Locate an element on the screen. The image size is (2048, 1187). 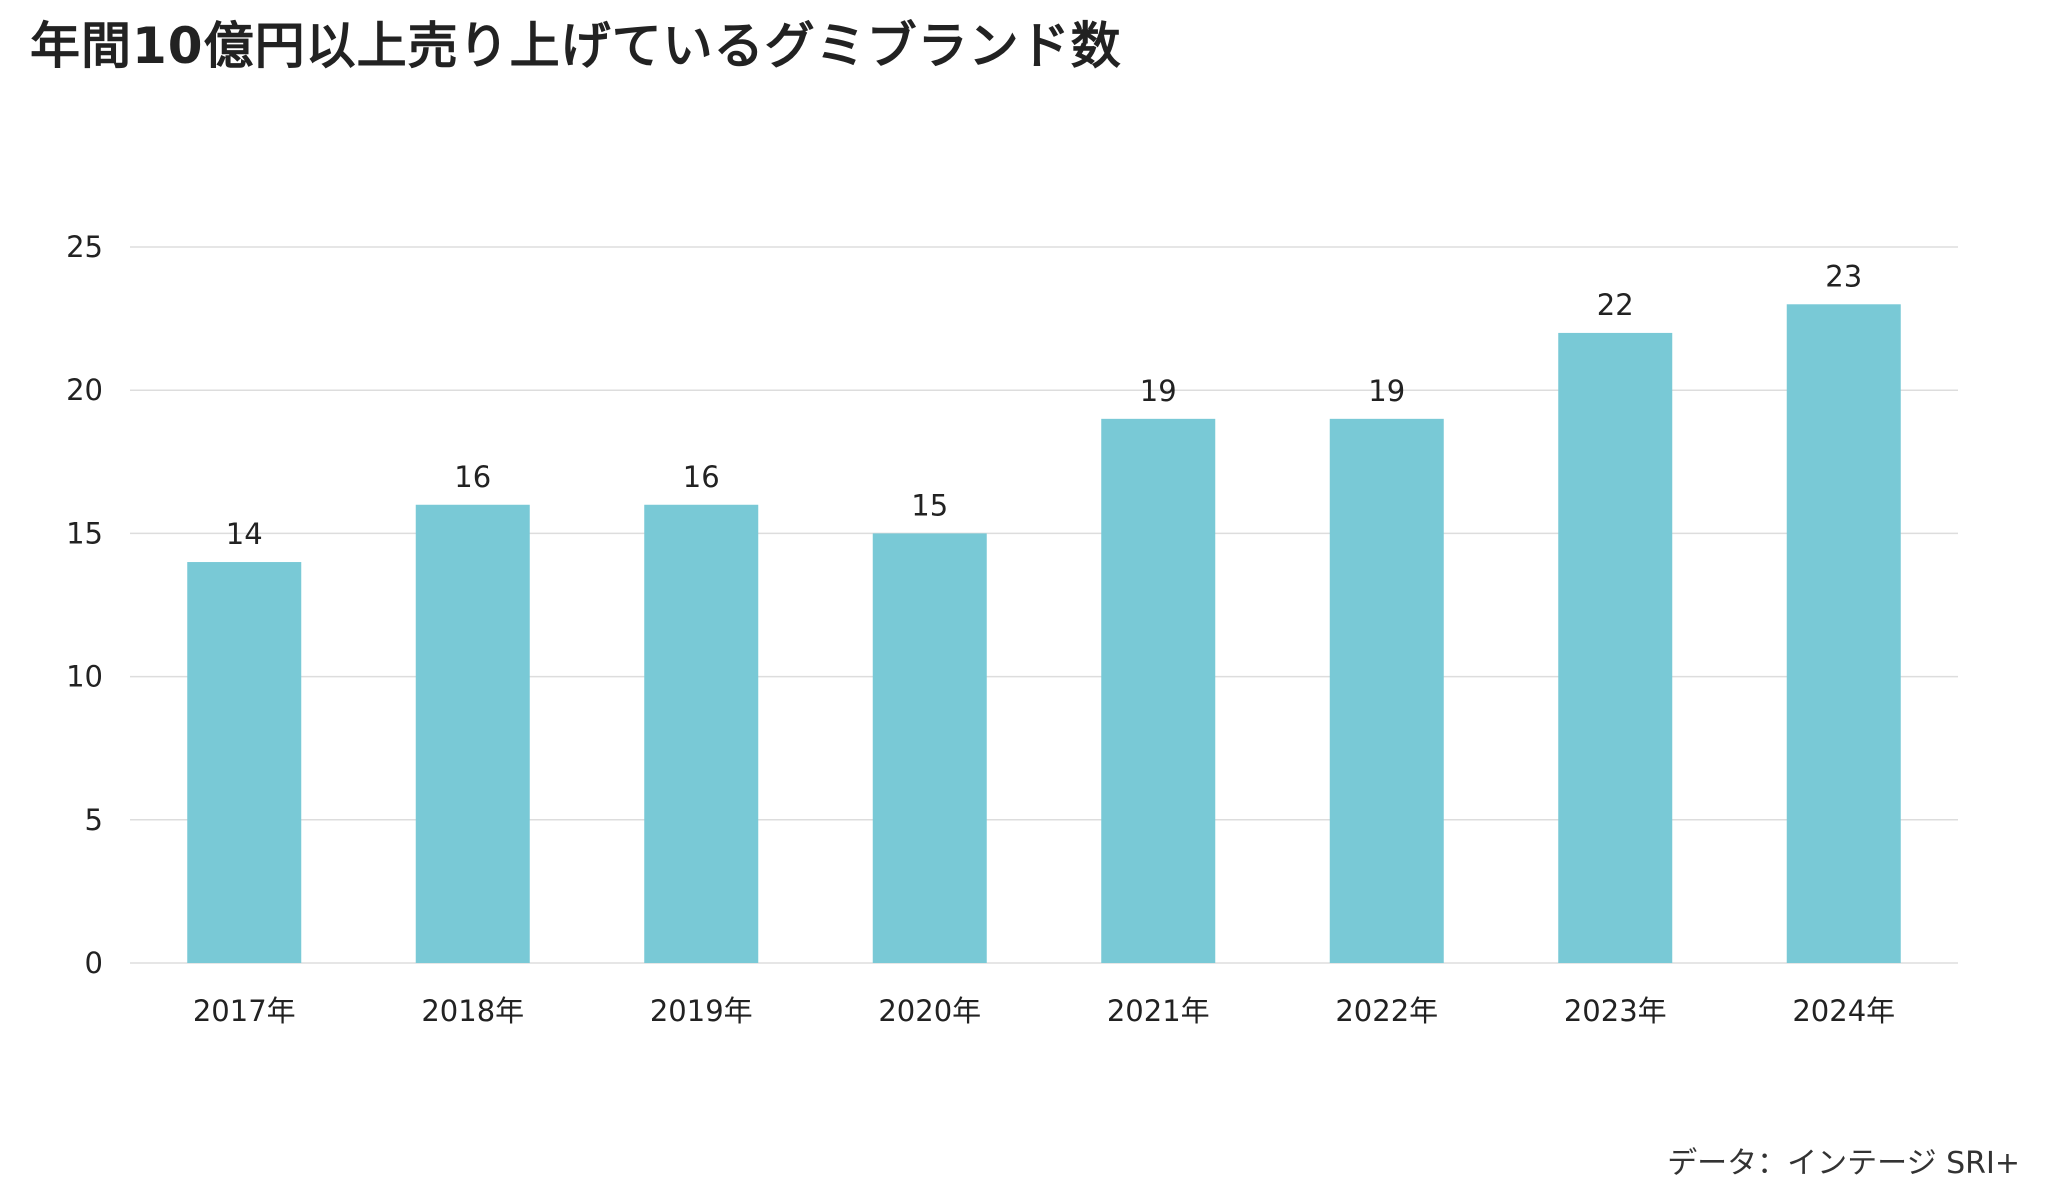
x-tick-label: 2018年 is located at coordinates (472, 1011).